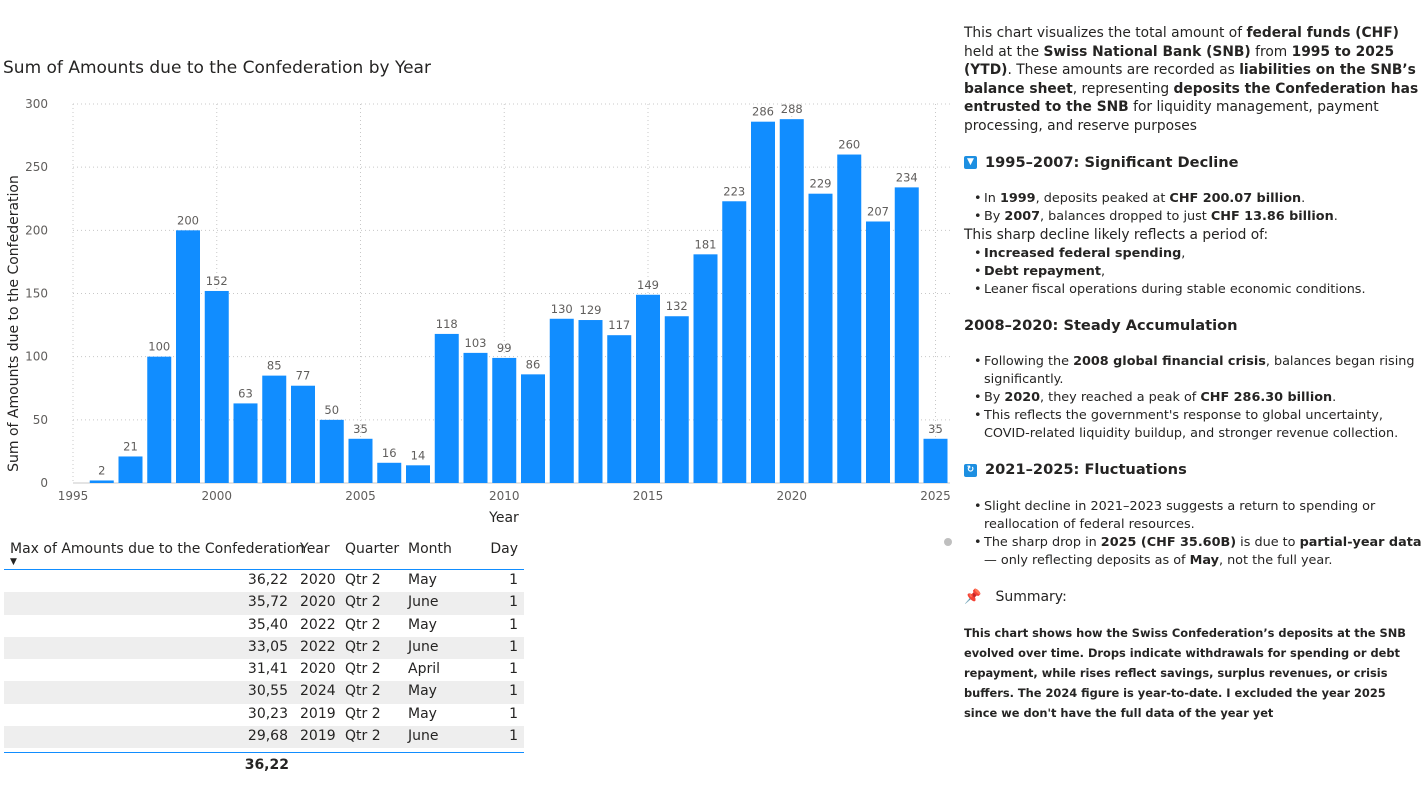  What do you see at coordinates (36, 104) in the screenshot?
I see `y-tick-label: 300` at bounding box center [36, 104].